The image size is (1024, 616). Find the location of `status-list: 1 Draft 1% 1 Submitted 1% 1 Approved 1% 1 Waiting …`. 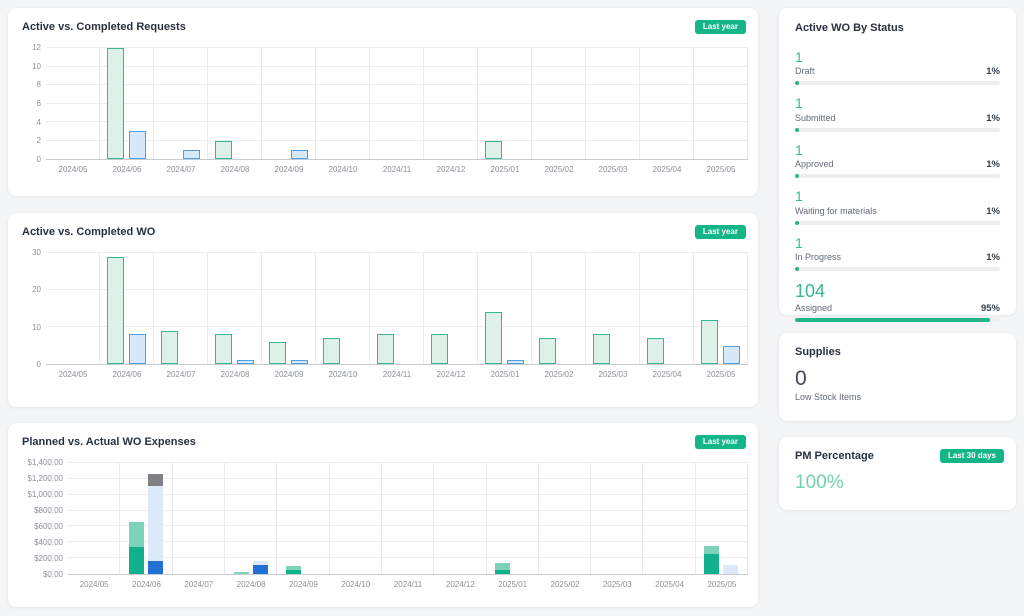

status-list: 1 Draft 1% 1 Submitted 1% 1 Approved 1% 1 Waiting … is located at coordinates (897, 185).